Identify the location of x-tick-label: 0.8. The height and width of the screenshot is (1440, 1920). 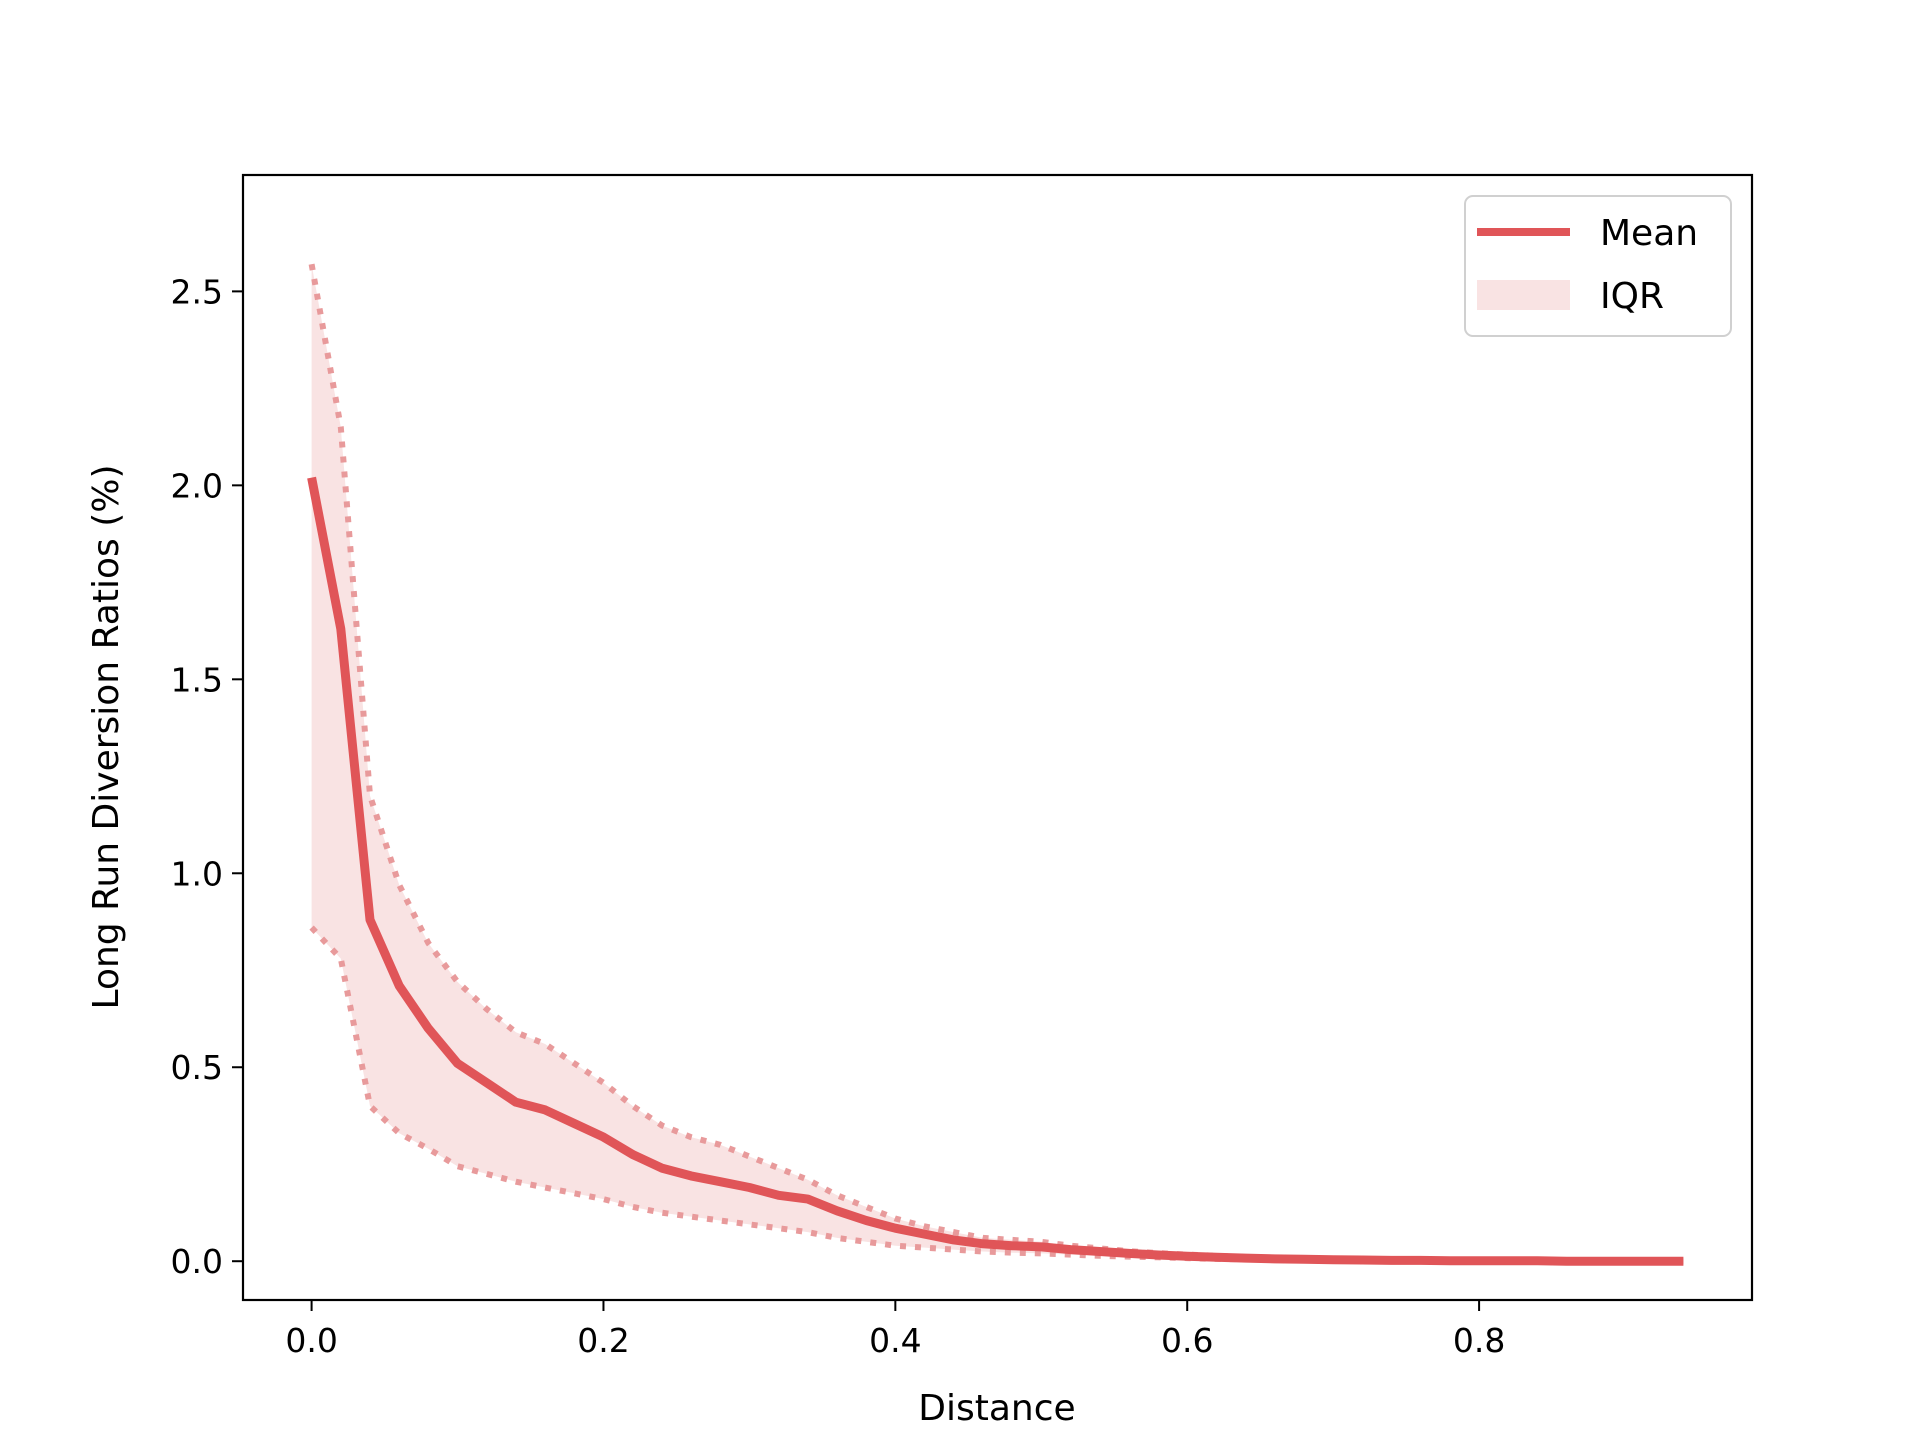
(1479, 1340).